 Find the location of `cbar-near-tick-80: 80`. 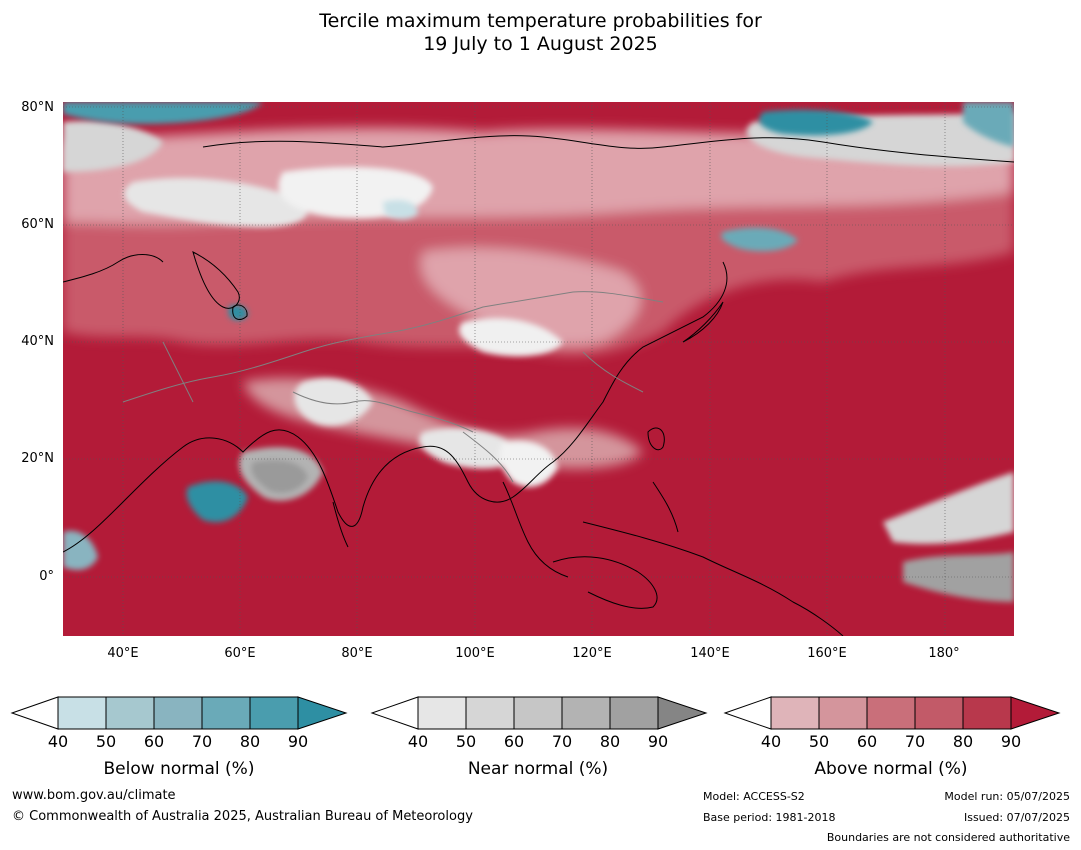

cbar-near-tick-80: 80 is located at coordinates (610, 741).